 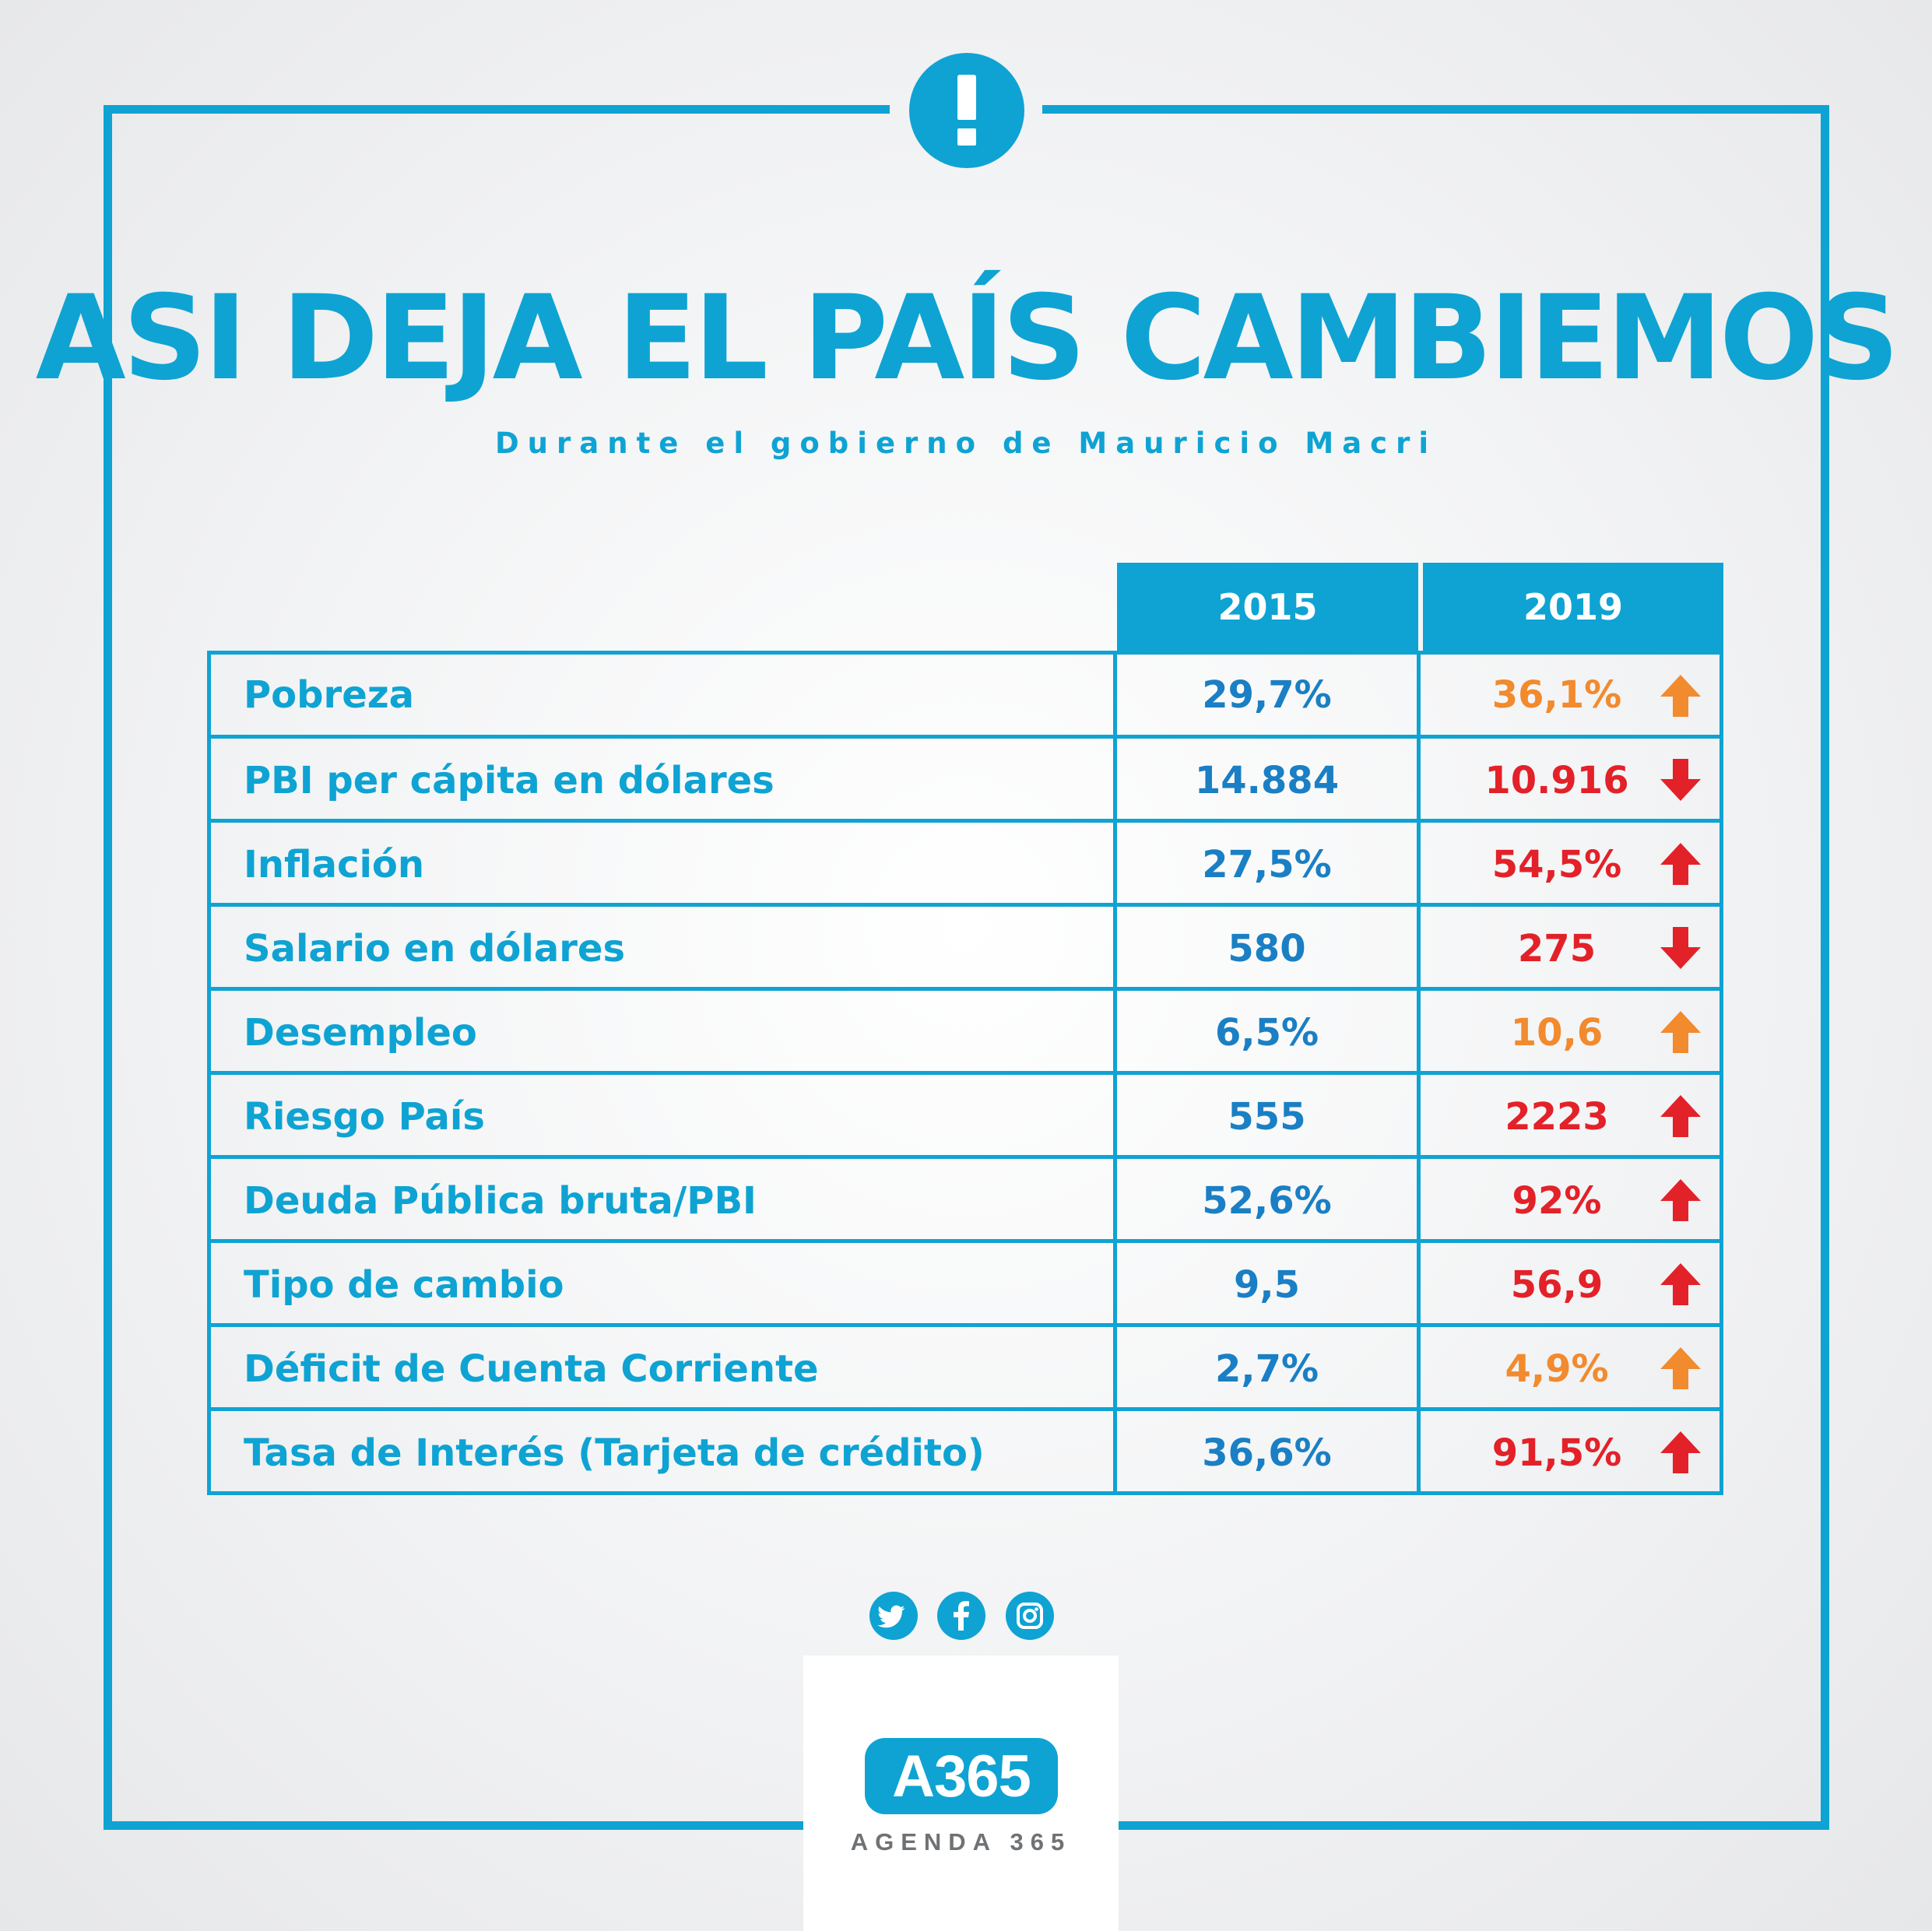 What do you see at coordinates (1557, 1117) in the screenshot?
I see `value-2019: 2223` at bounding box center [1557, 1117].